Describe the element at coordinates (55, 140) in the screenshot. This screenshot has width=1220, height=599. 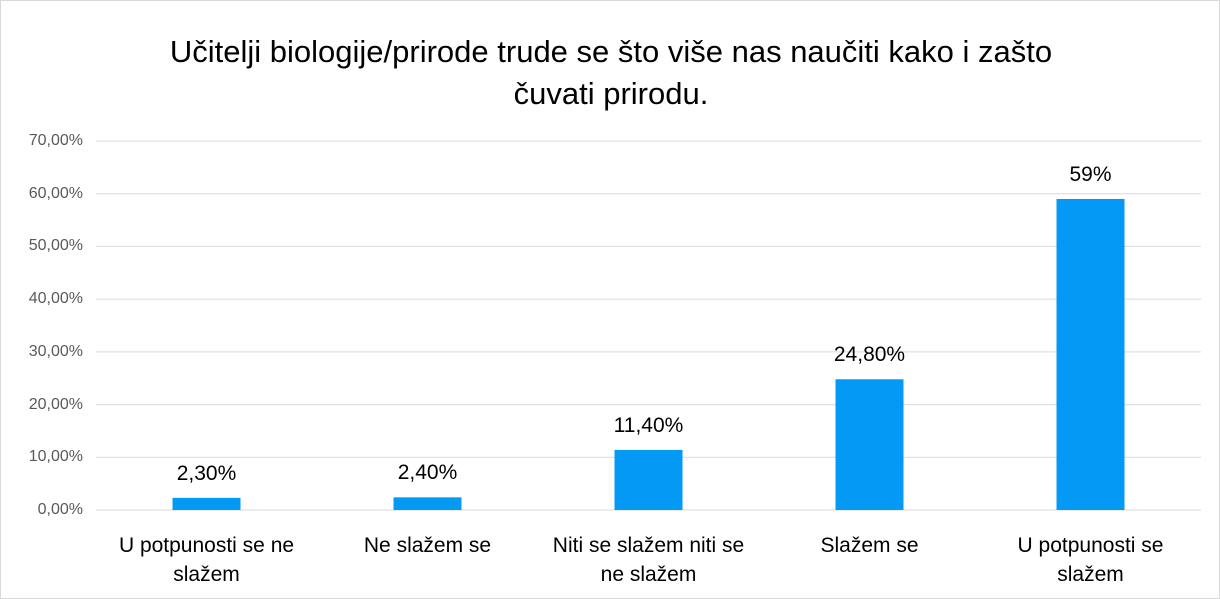
I see `y-tick-label: 70,00%` at that location.